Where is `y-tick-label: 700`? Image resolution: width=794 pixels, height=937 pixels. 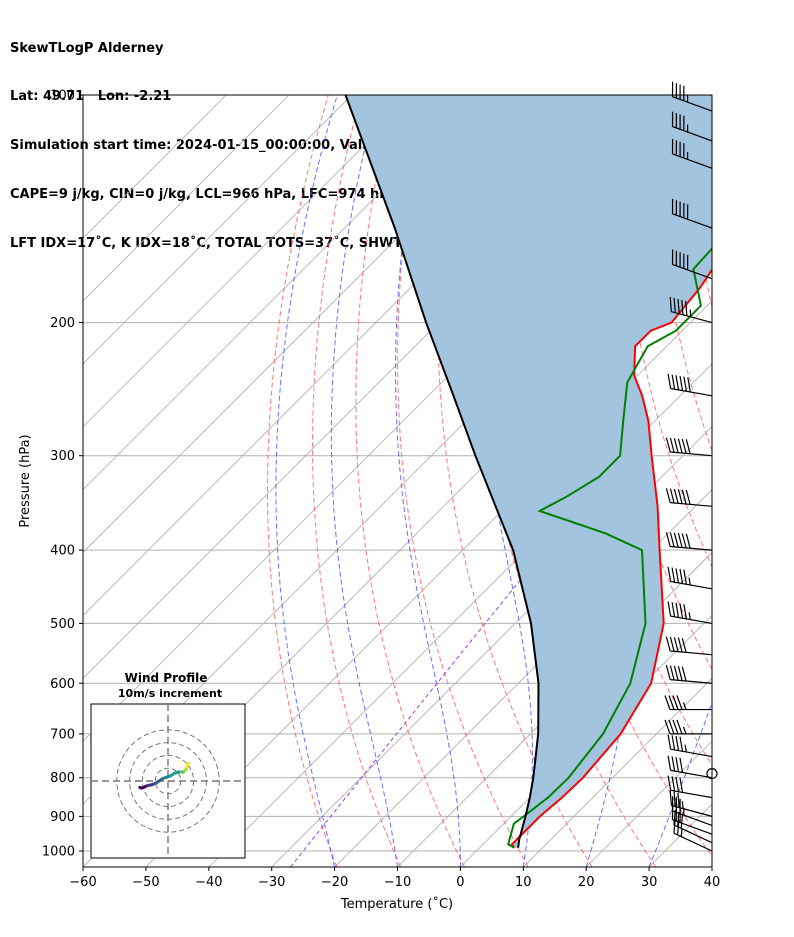 y-tick-label: 700 is located at coordinates (62, 734).